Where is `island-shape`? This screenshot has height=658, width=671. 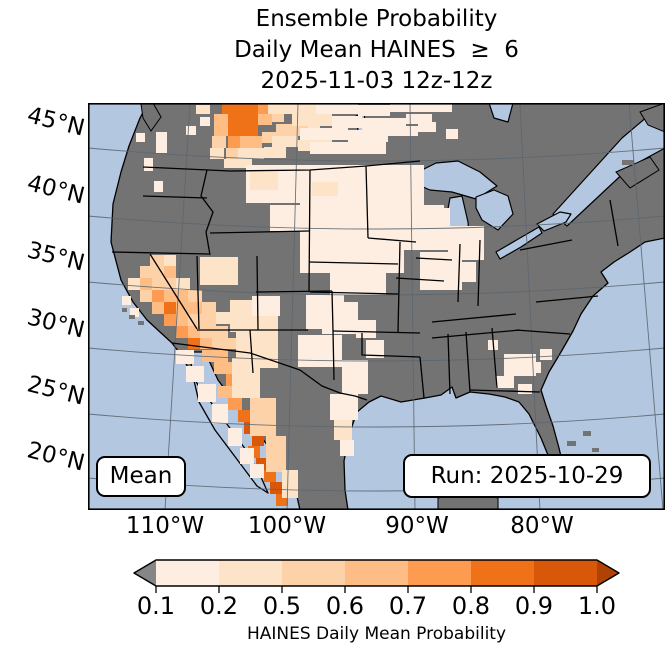
island-shape is located at coordinates (652, 118).